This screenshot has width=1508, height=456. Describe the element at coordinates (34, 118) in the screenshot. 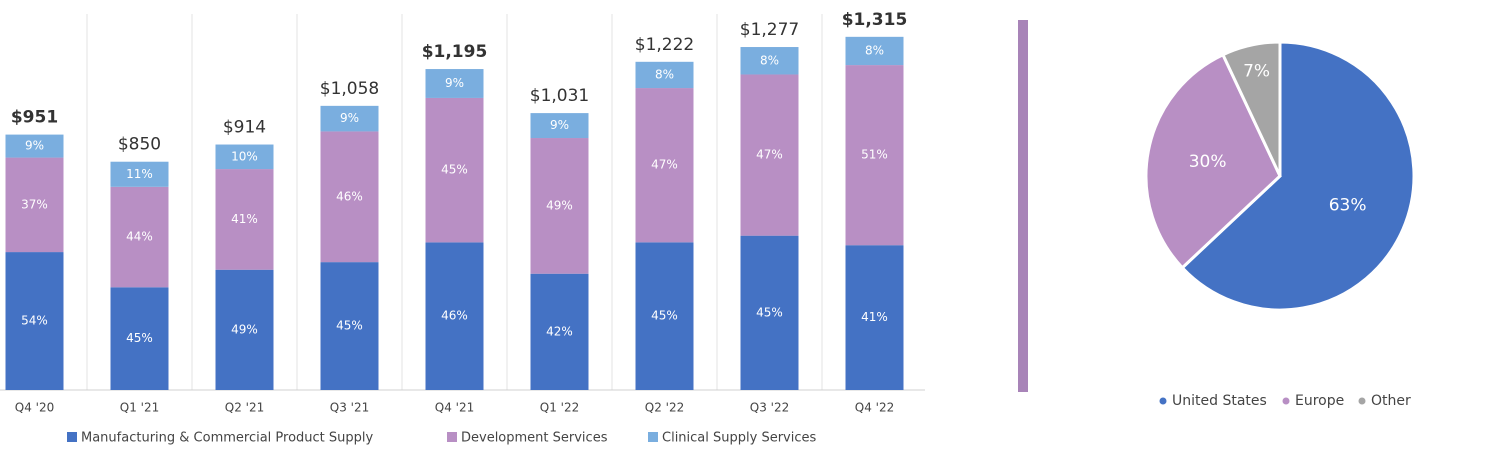

I see `total-label: $951` at that location.